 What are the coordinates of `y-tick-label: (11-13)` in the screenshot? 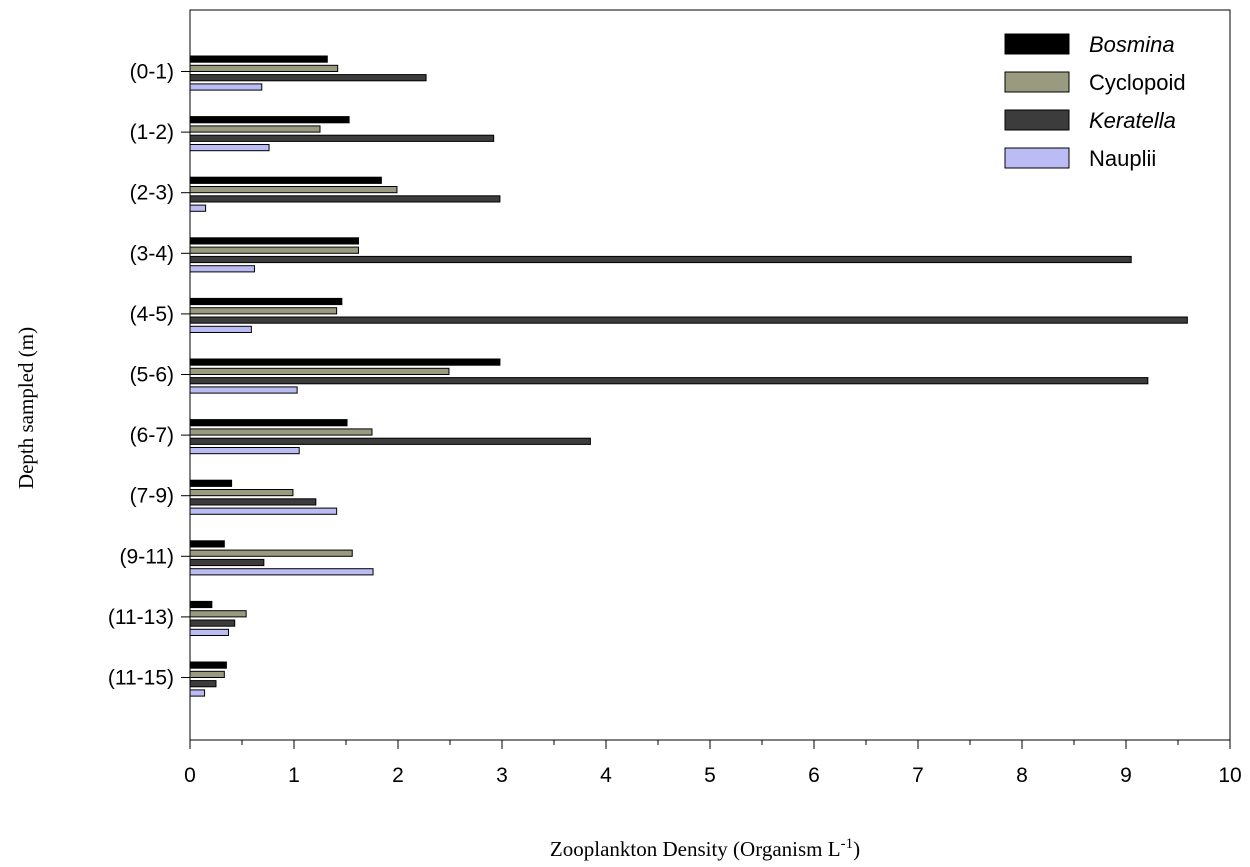 It's located at (141, 617).